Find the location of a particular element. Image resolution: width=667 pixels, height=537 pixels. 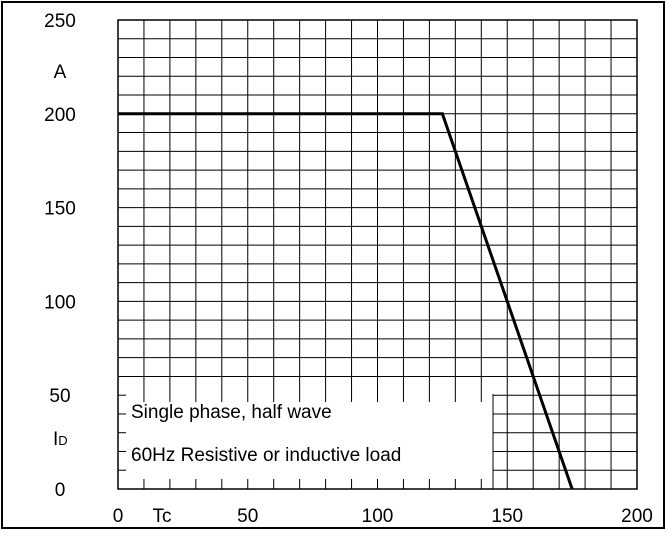

x-tick-label: 0 is located at coordinates (118, 516).